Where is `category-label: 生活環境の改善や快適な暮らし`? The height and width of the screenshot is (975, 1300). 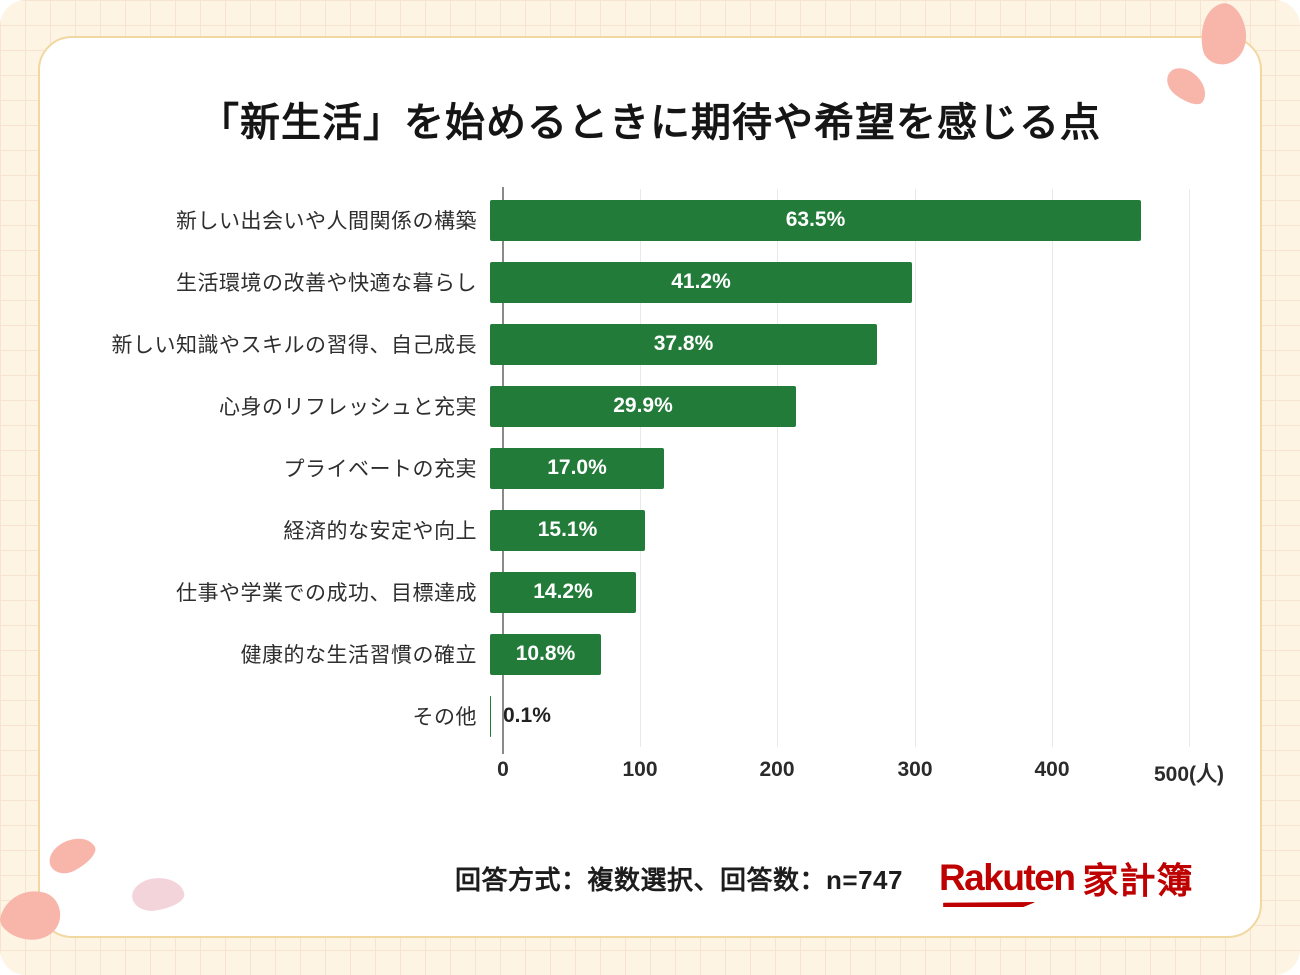
category-label: 生活環境の改善や快適な暮らし is located at coordinates (326, 283).